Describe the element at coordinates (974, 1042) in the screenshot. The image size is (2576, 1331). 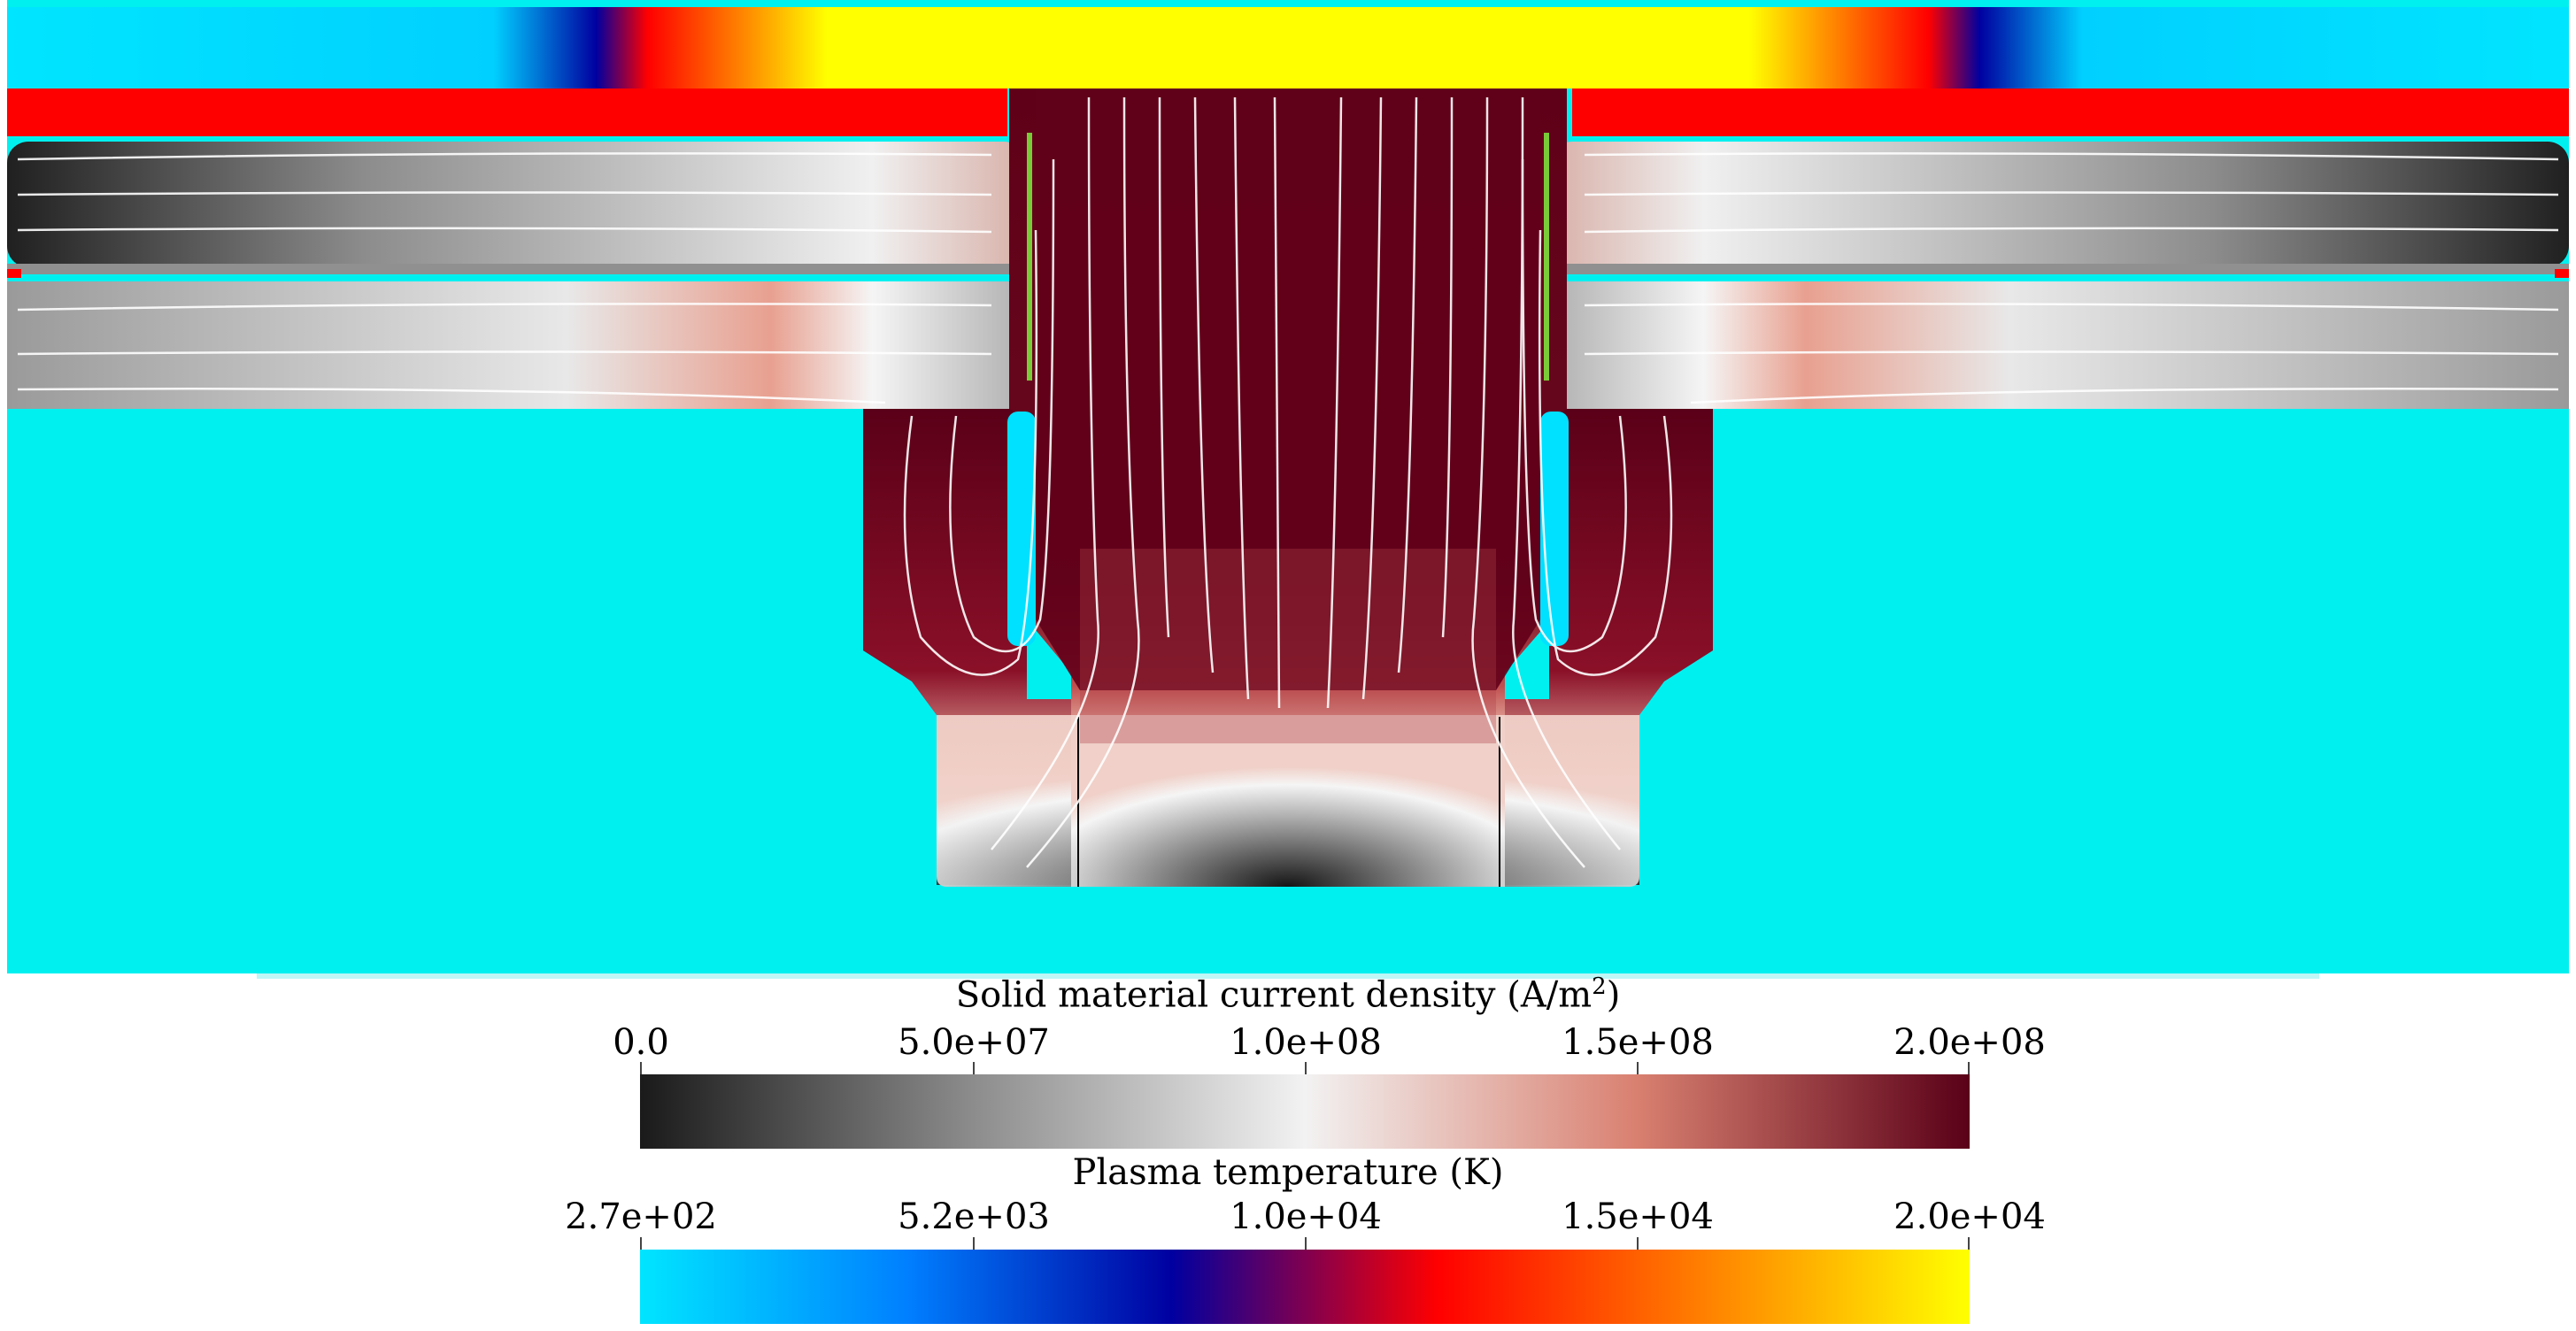
I see `current-tick-1: 5.0e+07` at that location.